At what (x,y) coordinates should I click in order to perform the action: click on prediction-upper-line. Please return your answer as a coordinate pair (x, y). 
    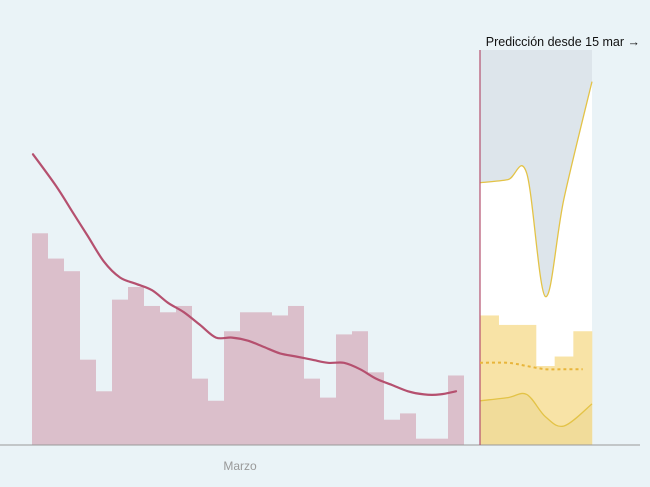
    Looking at the image, I should click on (536, 189).